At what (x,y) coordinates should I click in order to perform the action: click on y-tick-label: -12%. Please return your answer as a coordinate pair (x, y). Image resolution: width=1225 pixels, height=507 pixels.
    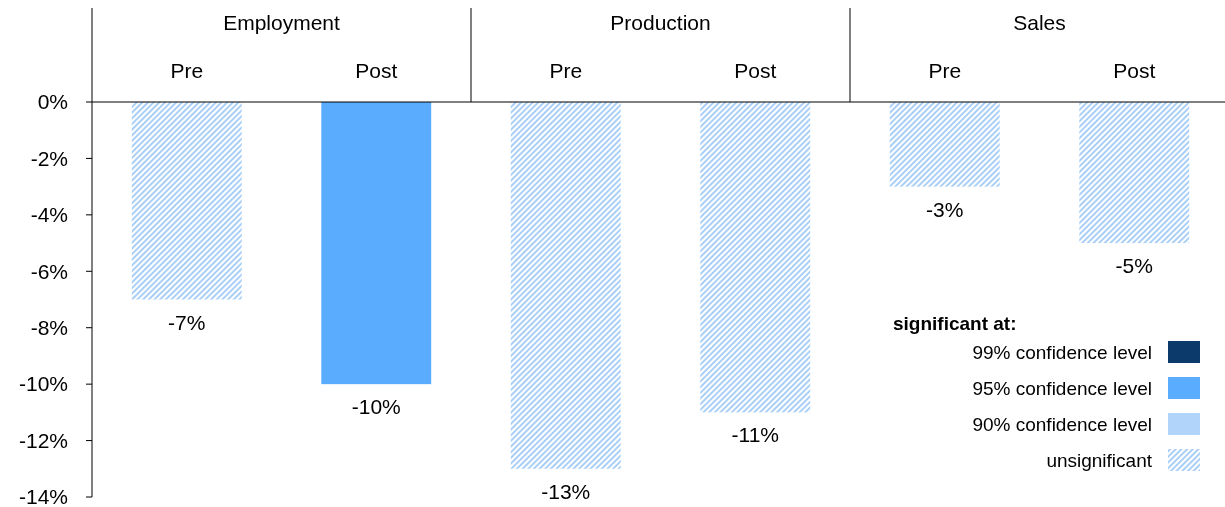
    Looking at the image, I should click on (43, 440).